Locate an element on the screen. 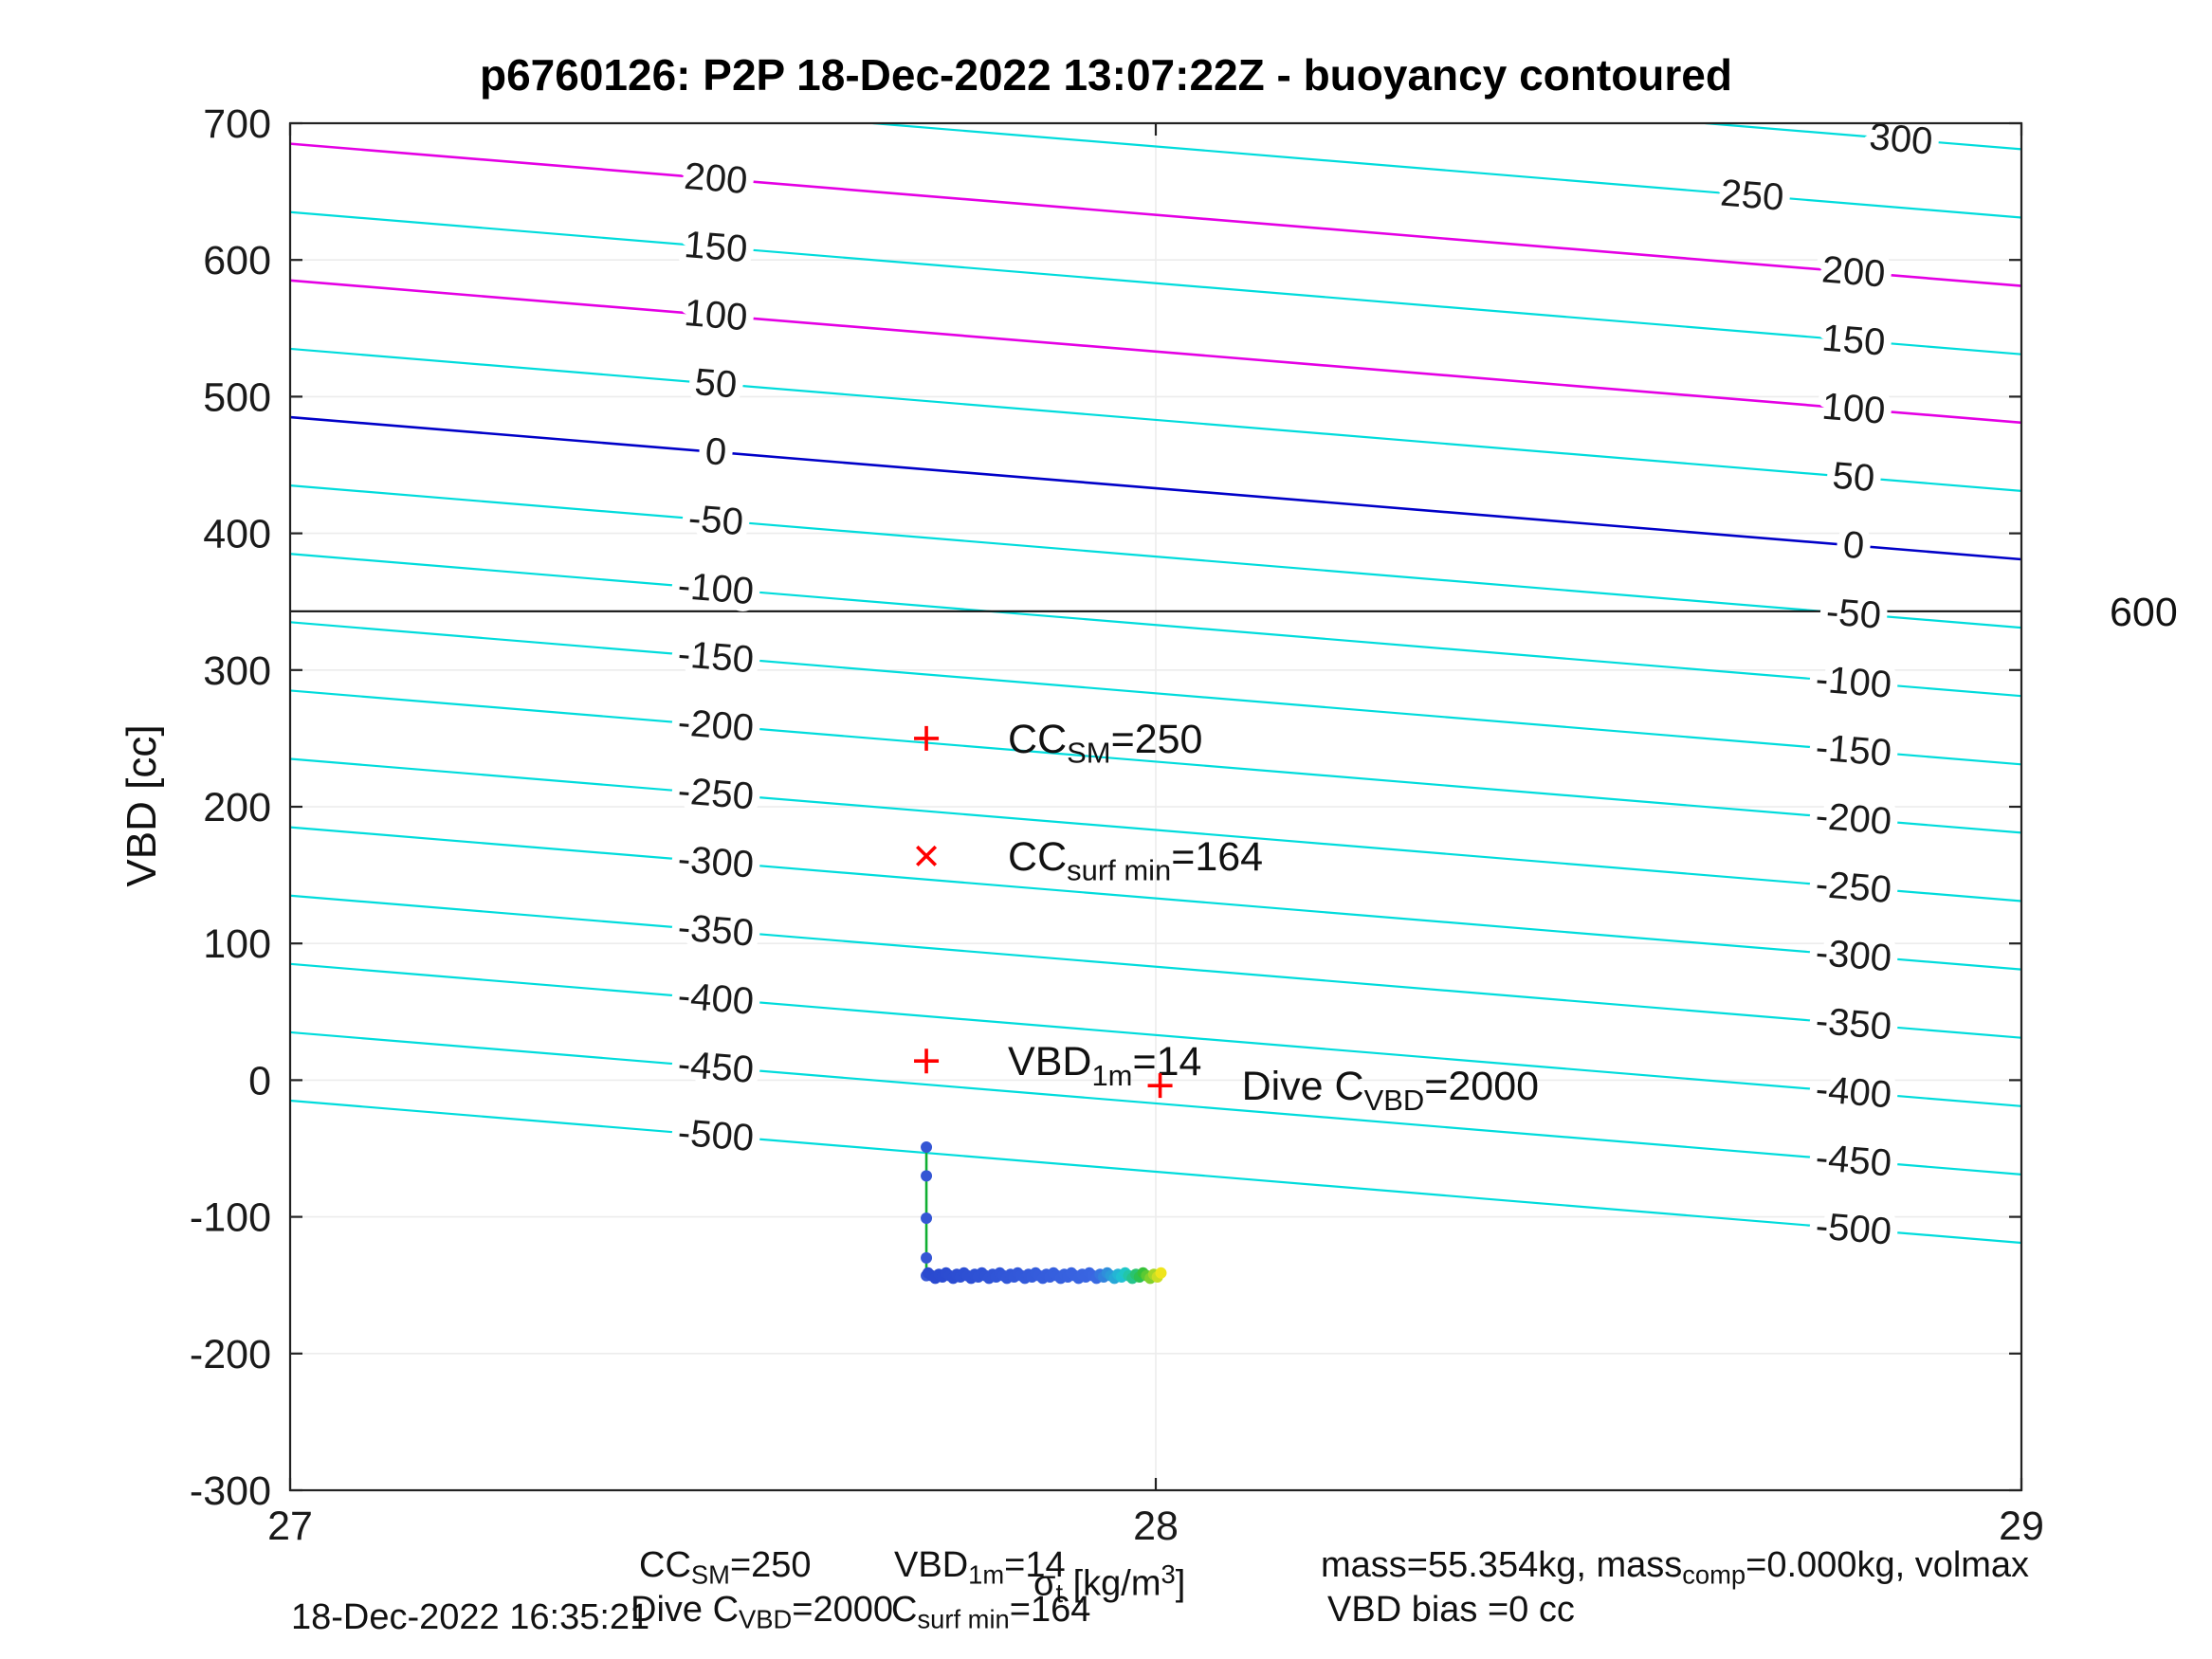 This screenshot has height=1659, width=2212. contour-label-250: 250 is located at coordinates (1752, 196).